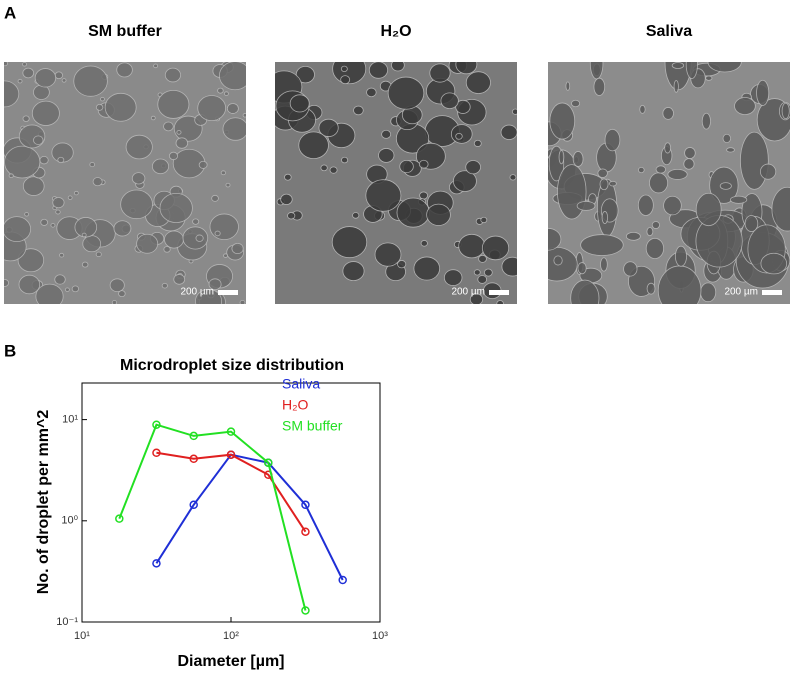  Describe the element at coordinates (231, 636) in the screenshot. I see `x-tick-label: 10²` at that location.